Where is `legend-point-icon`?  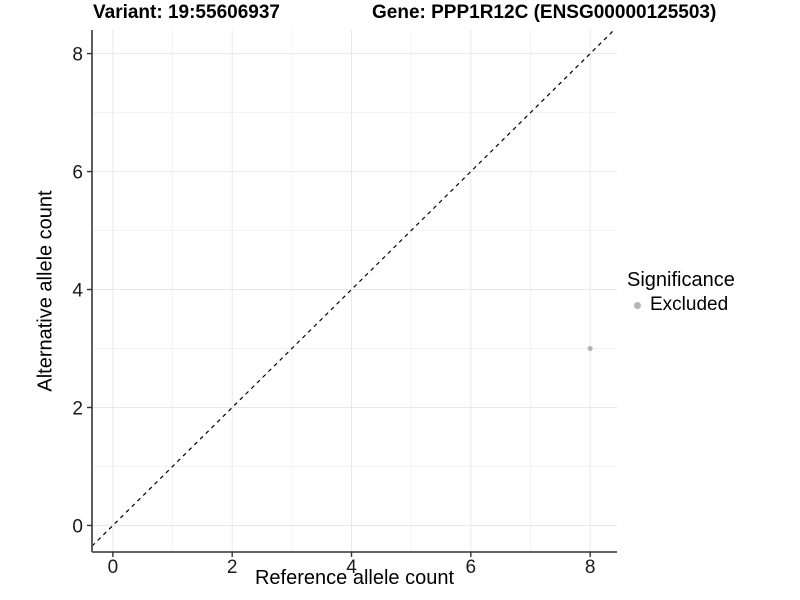
legend-point-icon is located at coordinates (637, 305).